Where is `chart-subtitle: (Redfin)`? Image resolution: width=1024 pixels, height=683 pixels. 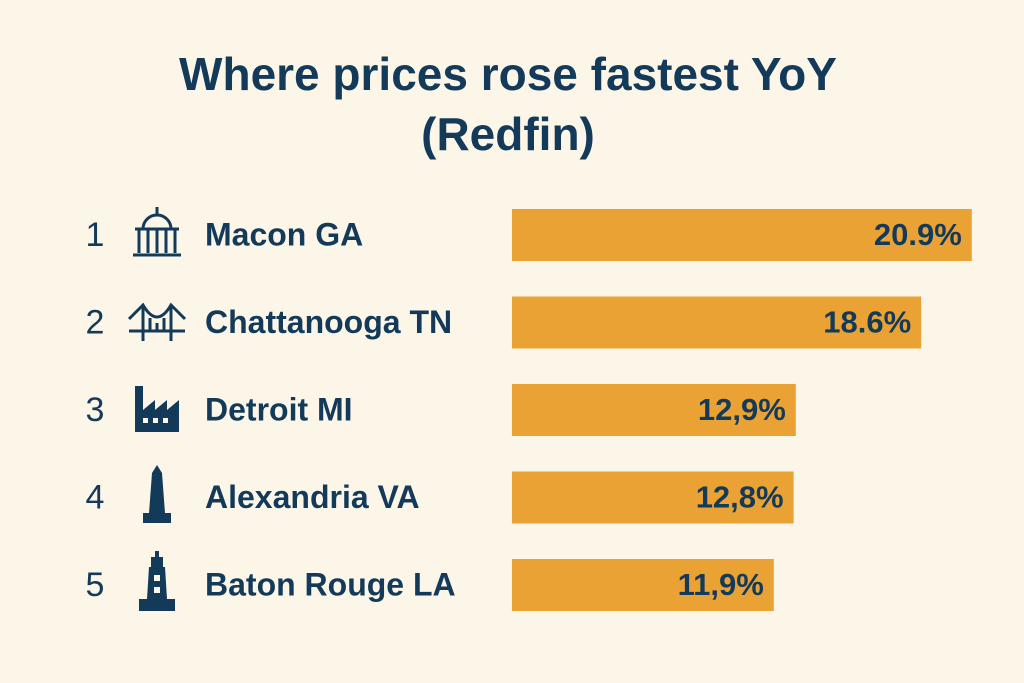 chart-subtitle: (Redfin) is located at coordinates (508, 134).